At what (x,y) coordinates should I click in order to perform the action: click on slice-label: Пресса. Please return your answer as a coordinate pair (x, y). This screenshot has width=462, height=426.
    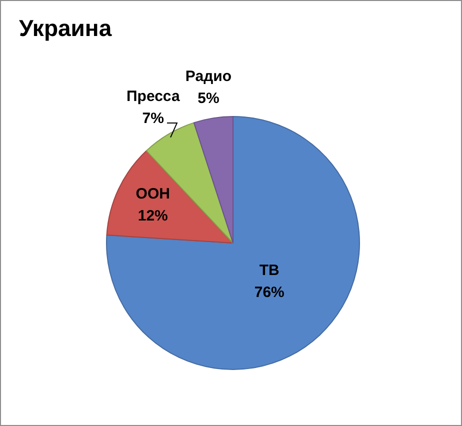
    Looking at the image, I should click on (153, 97).